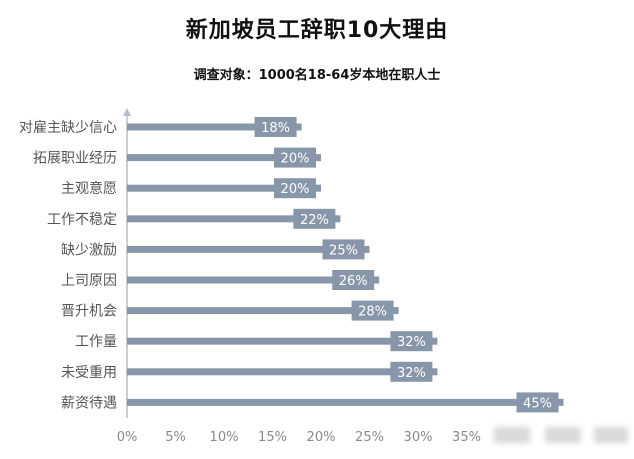 The width and height of the screenshot is (634, 459). What do you see at coordinates (321, 437) in the screenshot?
I see `x-tick-label: 20%` at bounding box center [321, 437].